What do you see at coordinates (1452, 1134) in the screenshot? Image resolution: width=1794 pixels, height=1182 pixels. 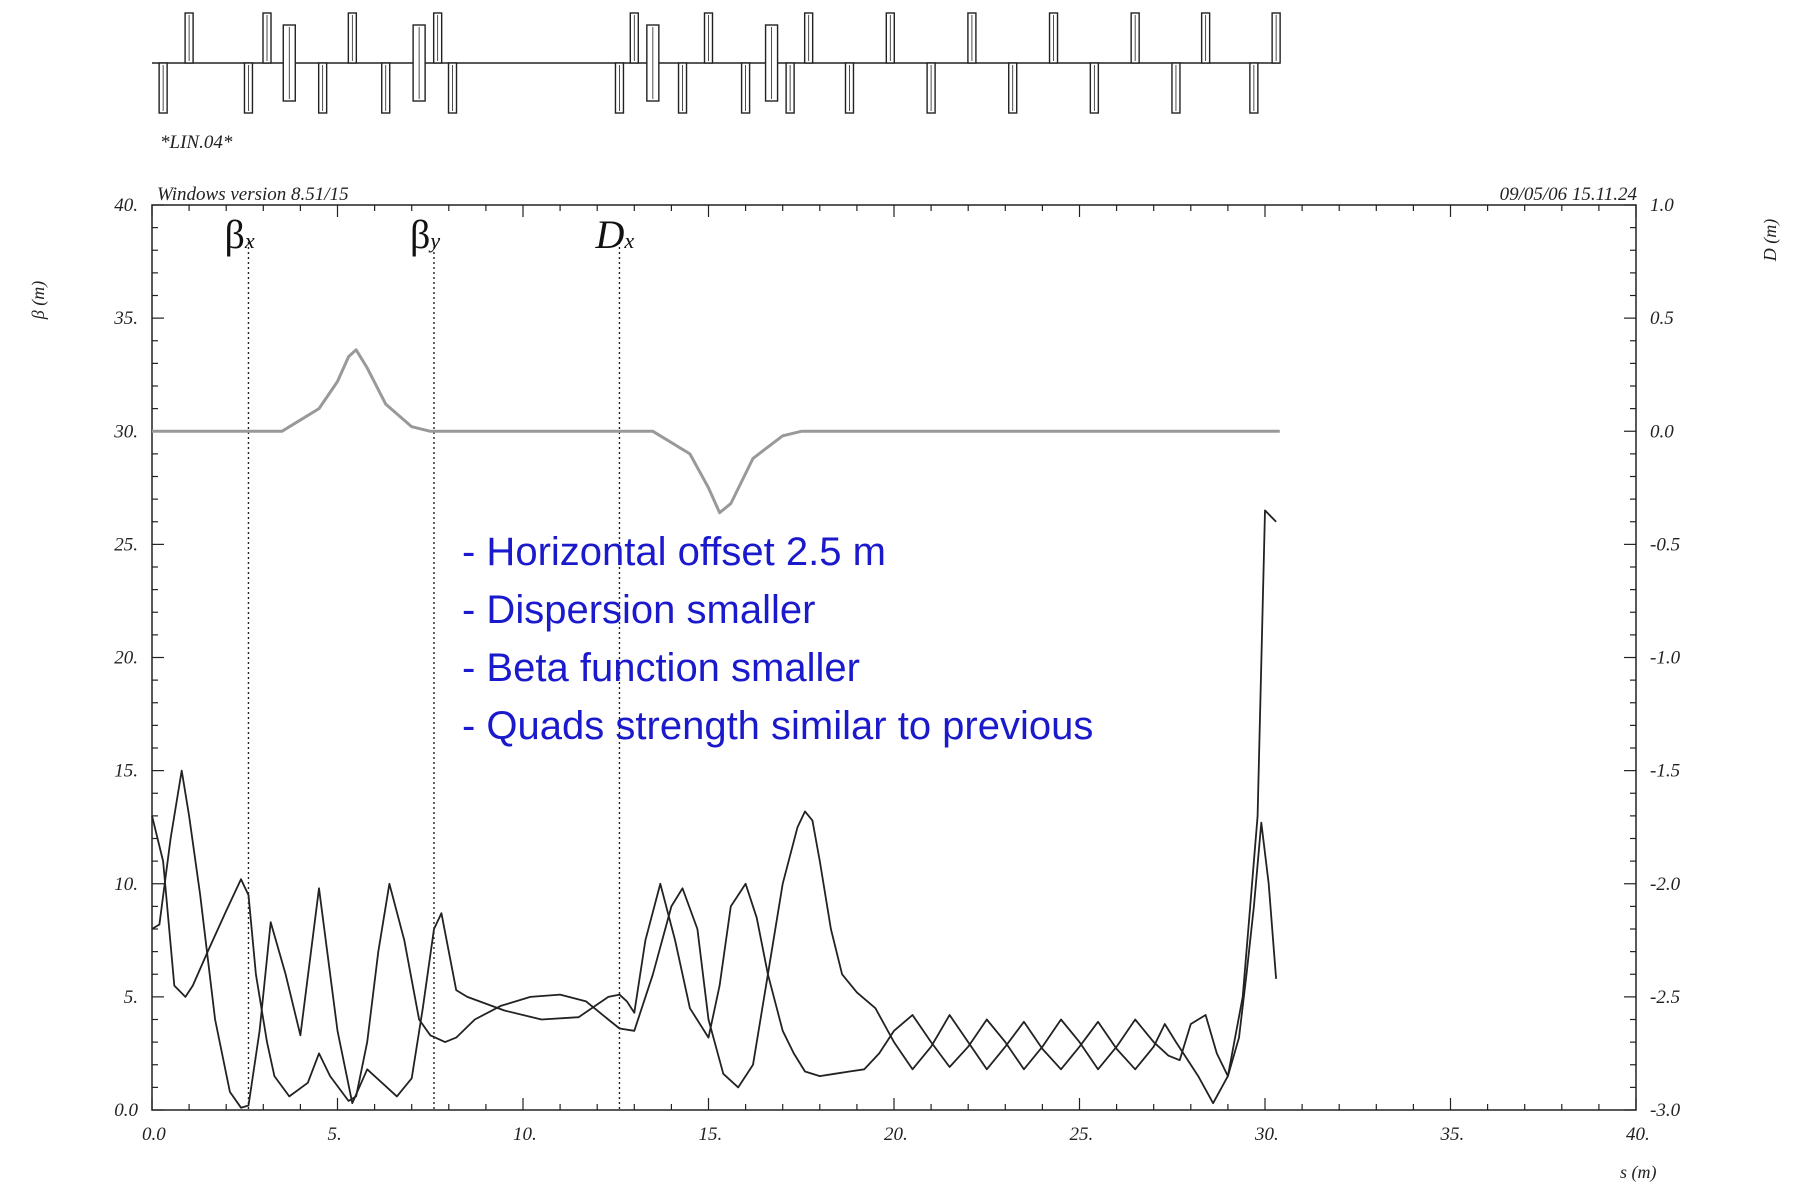 I see `x-tick-label: 35.` at bounding box center [1452, 1134].